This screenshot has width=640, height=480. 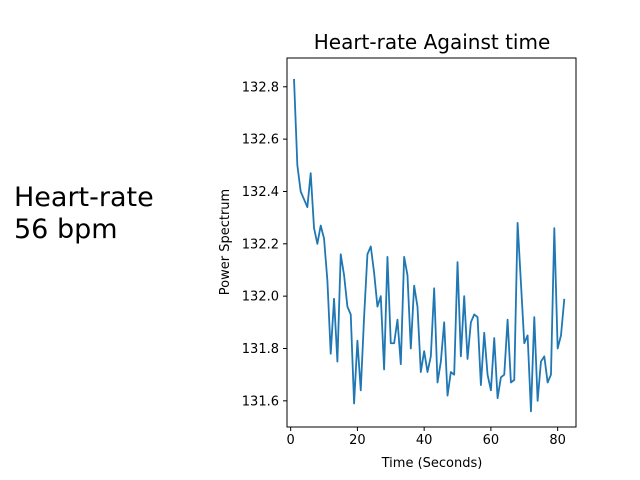 I want to click on y-tick-label: 132.6, so click(x=260, y=140).